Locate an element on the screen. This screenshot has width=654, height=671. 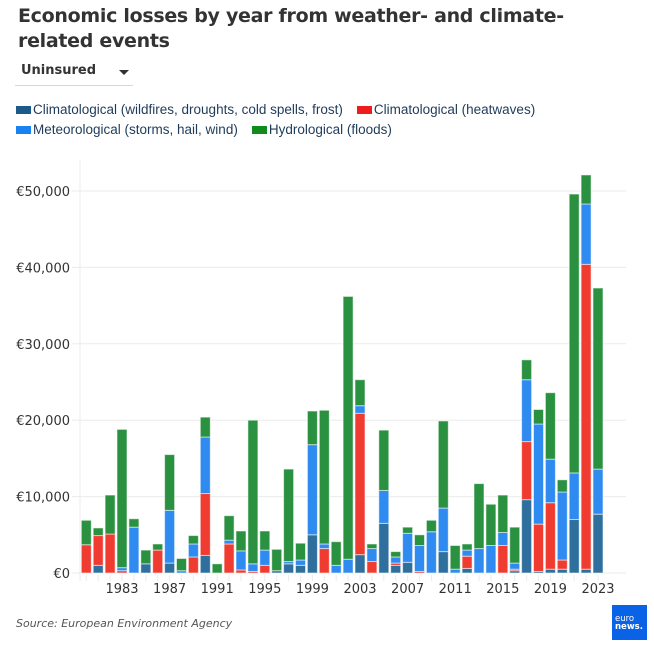
bar-stack-1988 is located at coordinates (181, 565).